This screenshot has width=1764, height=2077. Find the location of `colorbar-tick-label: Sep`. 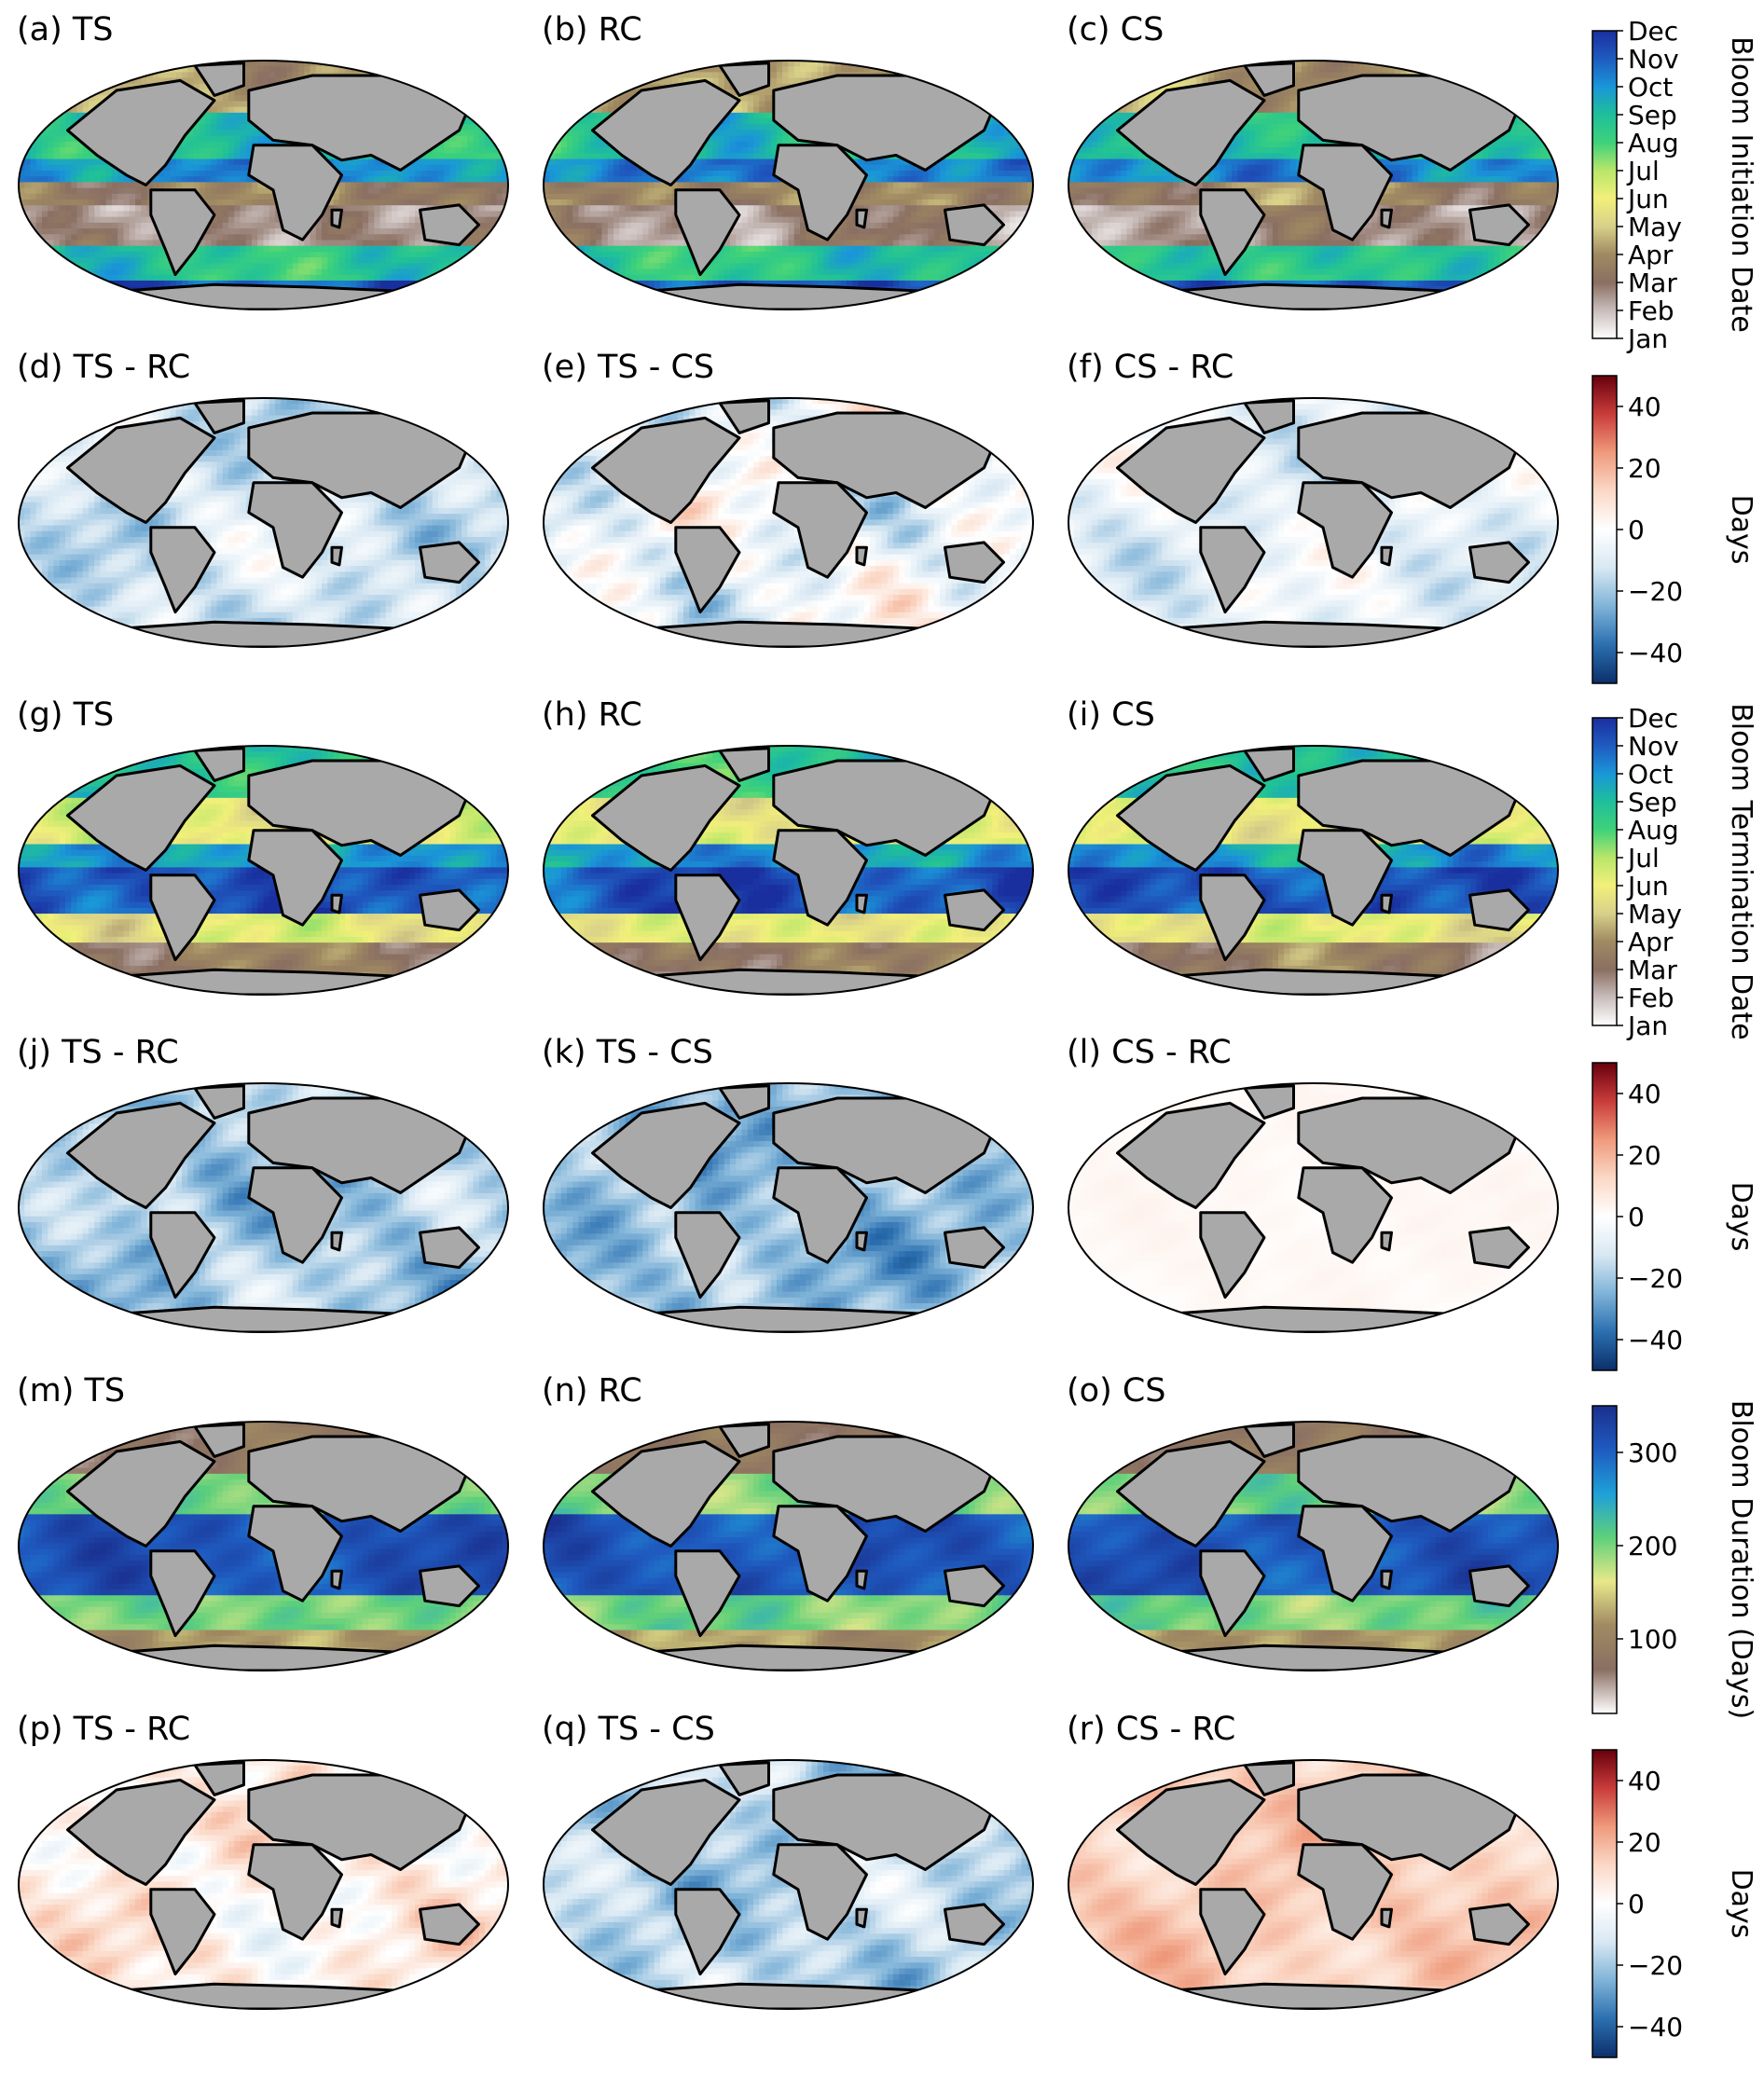

colorbar-tick-label: Sep is located at coordinates (1652, 115).